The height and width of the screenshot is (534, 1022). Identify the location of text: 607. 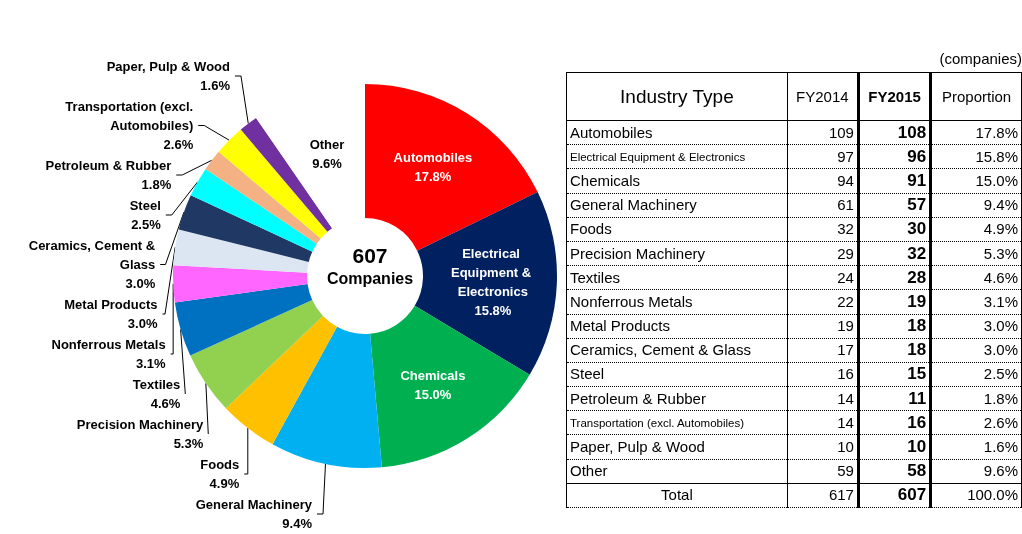
(370, 255).